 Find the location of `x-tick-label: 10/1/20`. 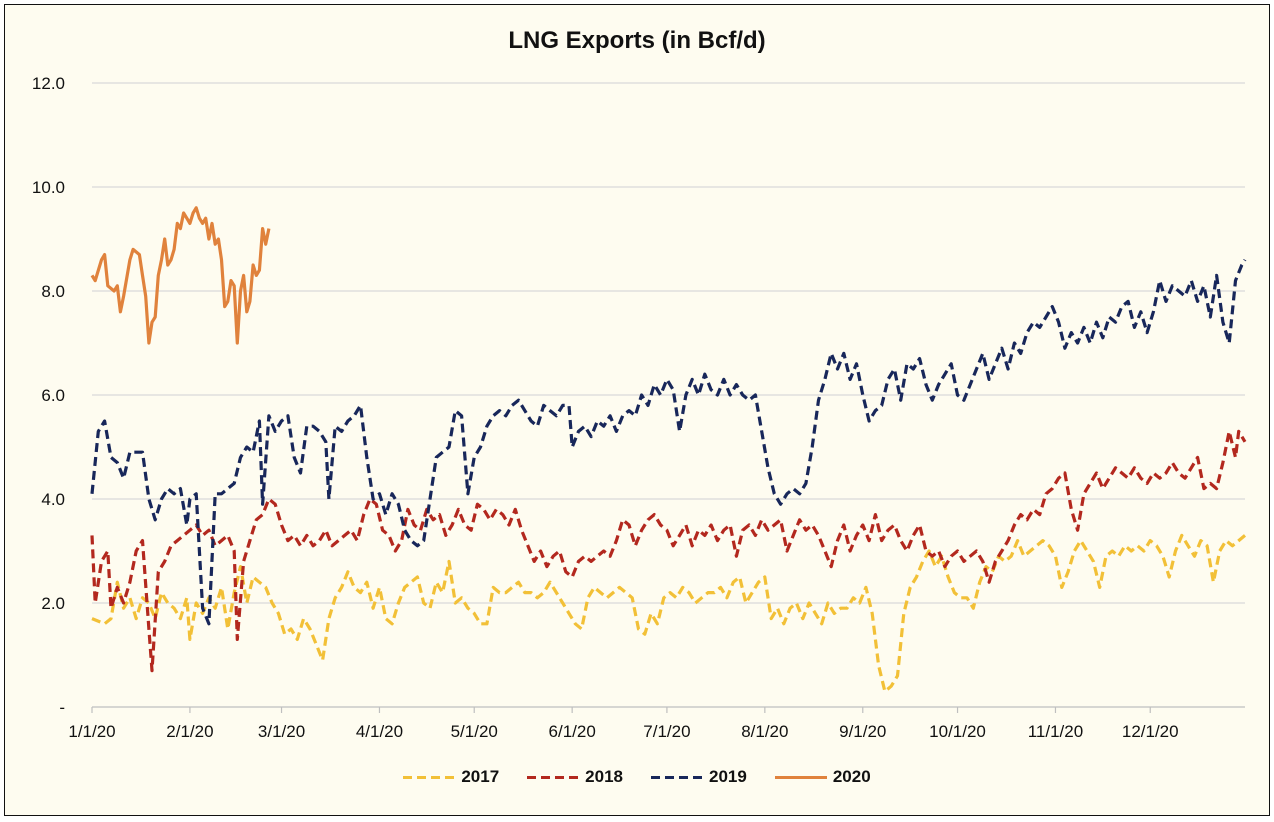

x-tick-label: 10/1/20 is located at coordinates (957, 731).